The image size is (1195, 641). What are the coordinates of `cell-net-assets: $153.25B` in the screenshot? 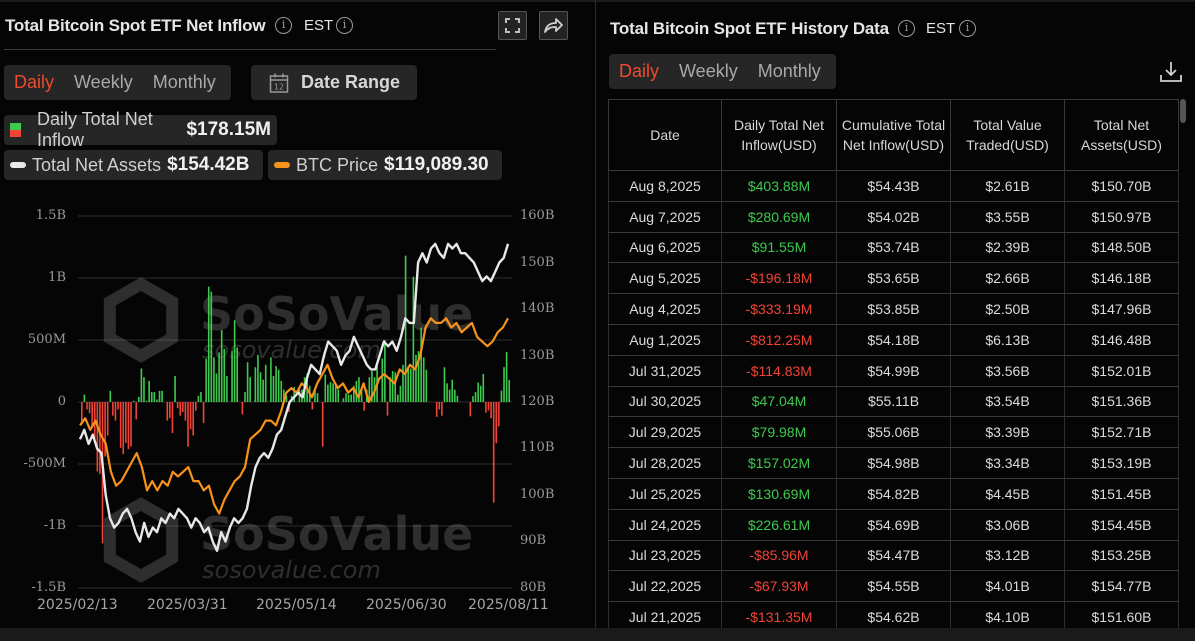 It's located at (1121, 556).